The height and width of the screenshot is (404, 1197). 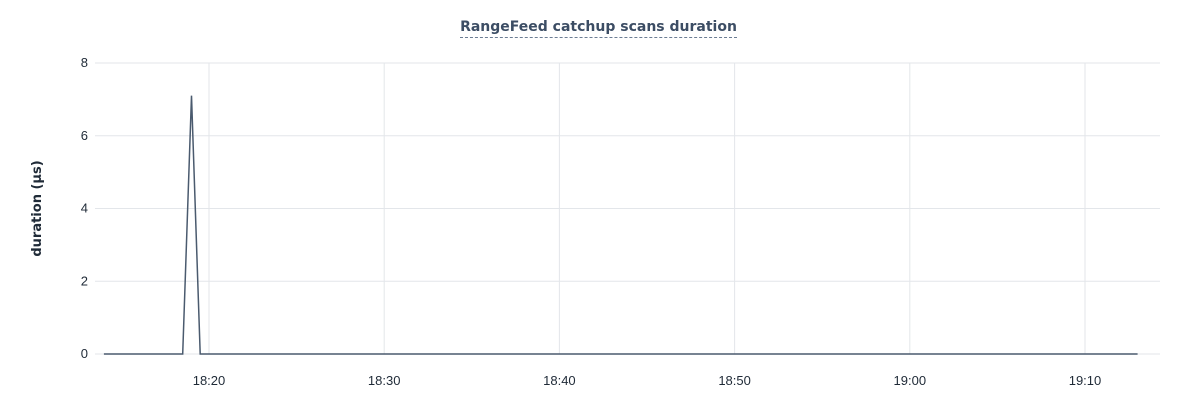 I want to click on y-tick-label: 2, so click(x=84, y=280).